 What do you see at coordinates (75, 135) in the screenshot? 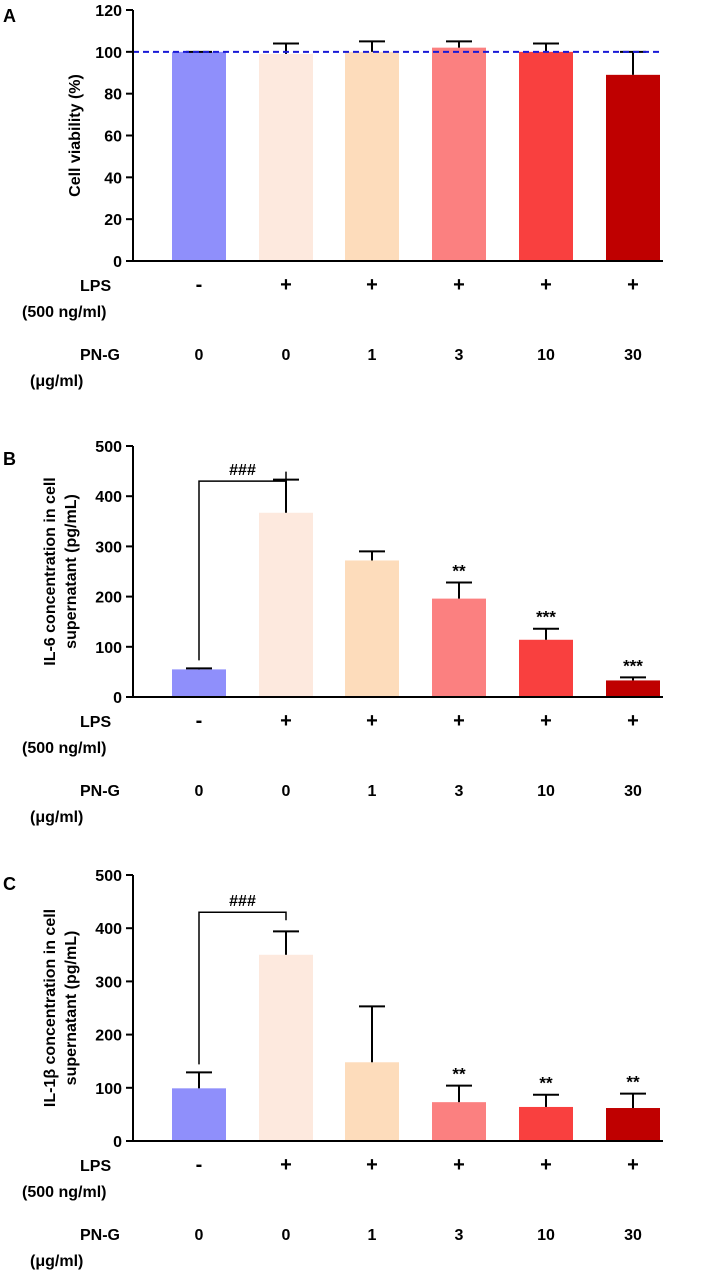
I see `y-axis-label: Cell viability (%)` at bounding box center [75, 135].